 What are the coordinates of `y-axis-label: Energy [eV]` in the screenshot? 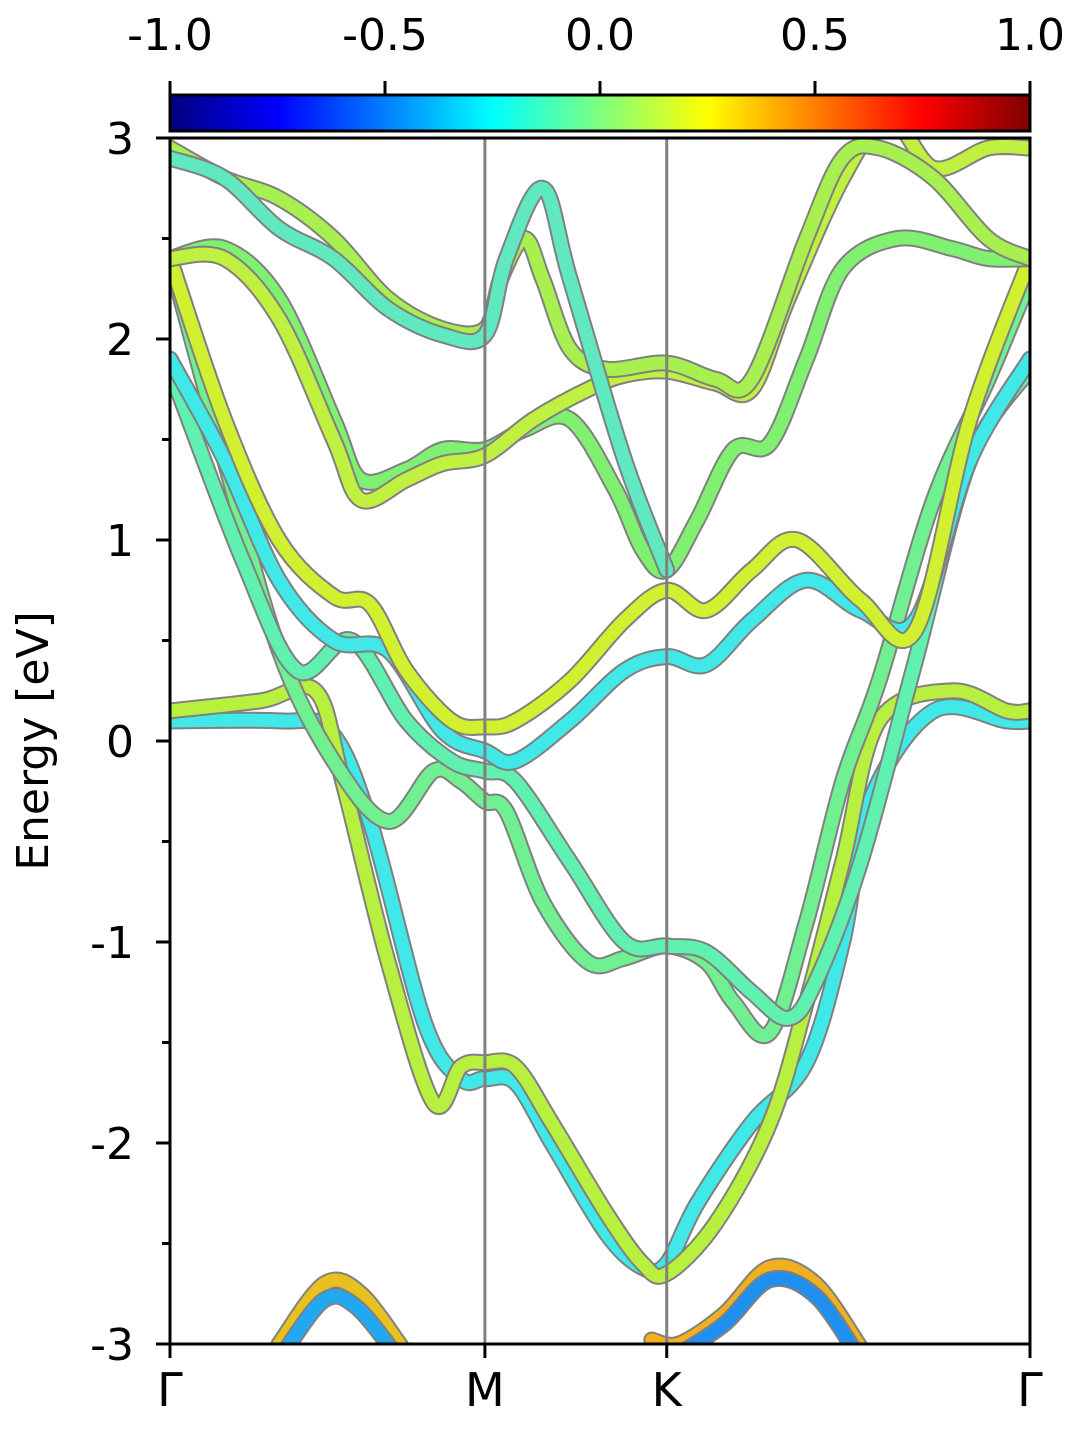 It's located at (33, 741).